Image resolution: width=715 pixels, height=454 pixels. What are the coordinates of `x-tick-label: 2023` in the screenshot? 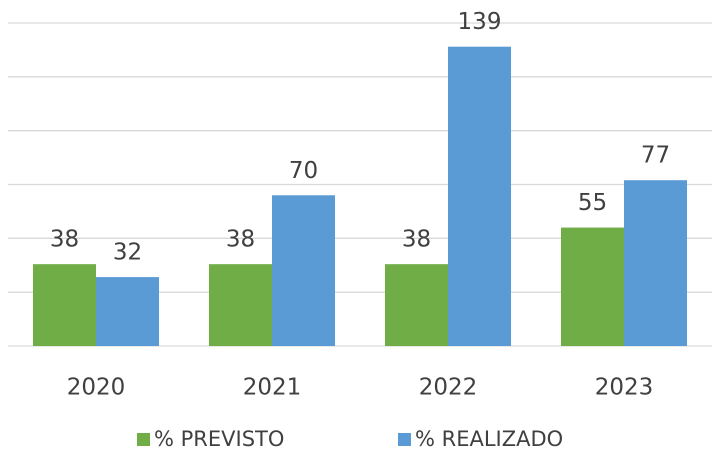 It's located at (624, 388).